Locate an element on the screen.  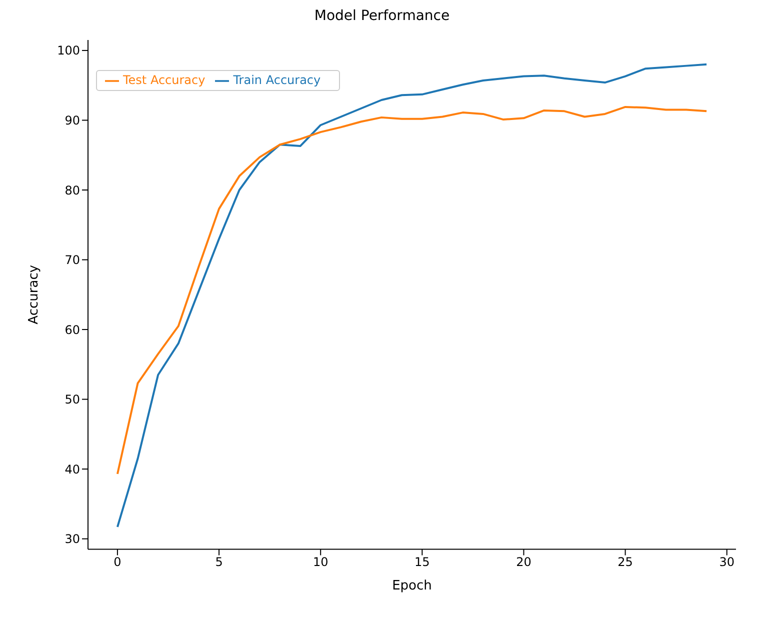
y-tick-label: 70 is located at coordinates (72, 260).